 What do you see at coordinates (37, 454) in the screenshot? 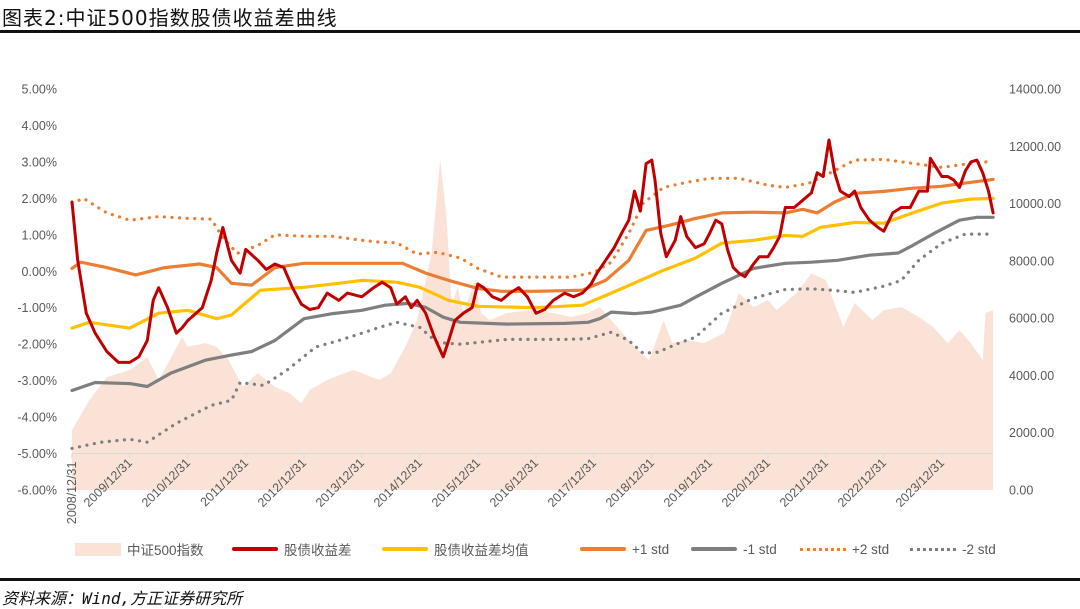
I see `left-axis-tick-label: -5.00%` at bounding box center [37, 454].